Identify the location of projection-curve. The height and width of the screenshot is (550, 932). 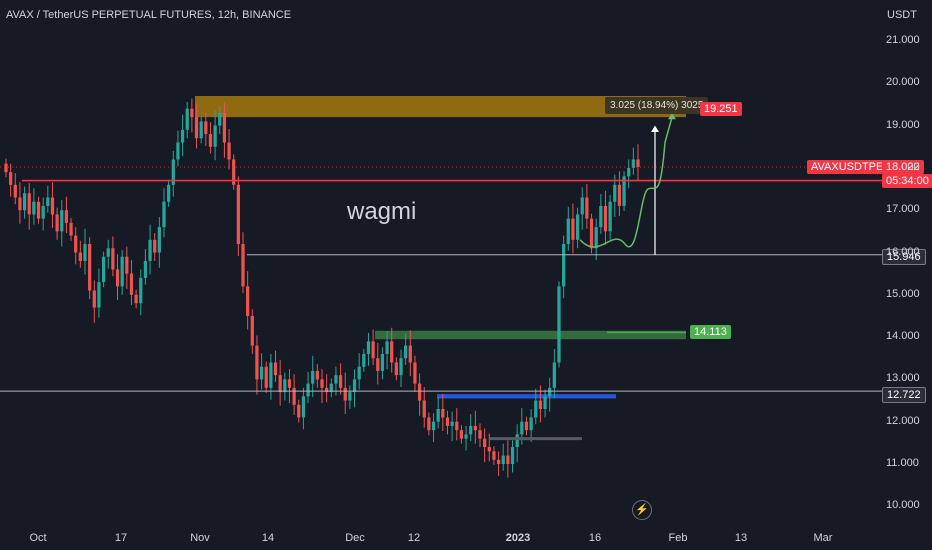
(626, 182).